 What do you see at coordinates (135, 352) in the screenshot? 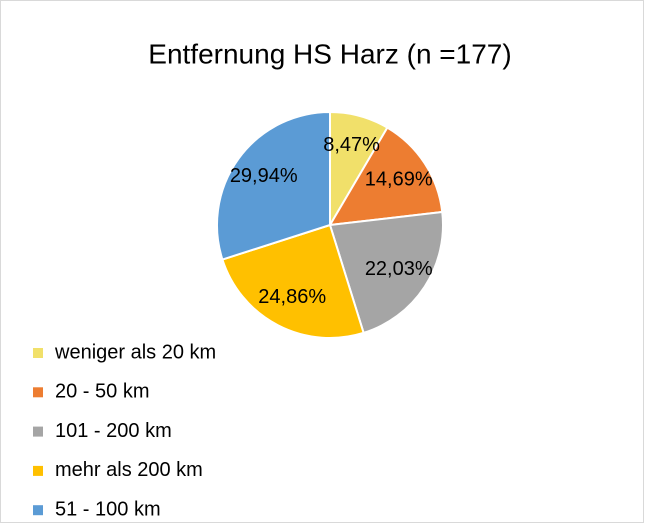
I see `legend-label: weniger als 20 km` at bounding box center [135, 352].